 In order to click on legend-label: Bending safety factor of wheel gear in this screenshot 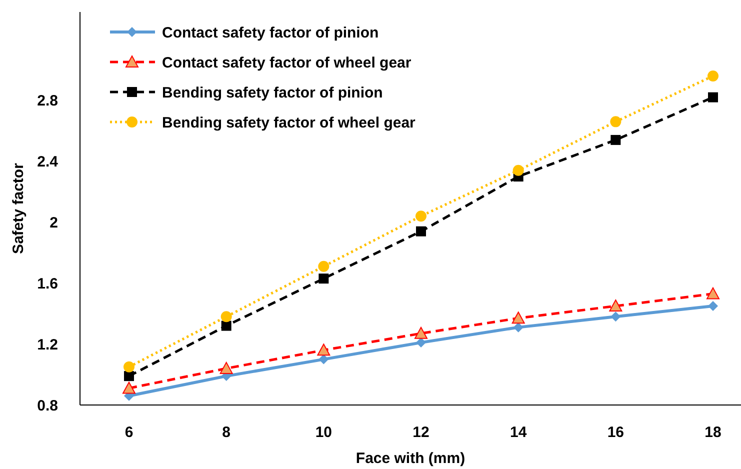, I will do `click(289, 123)`.